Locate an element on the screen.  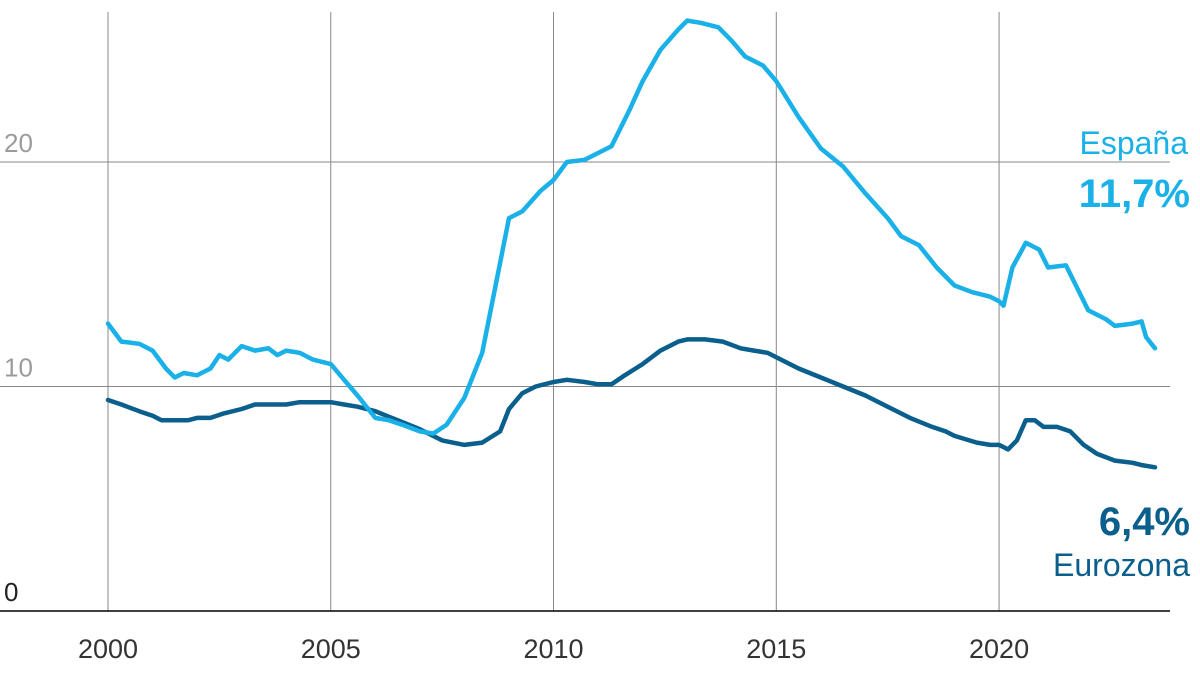
x-tick-label-2000: 2000 is located at coordinates (108, 649).